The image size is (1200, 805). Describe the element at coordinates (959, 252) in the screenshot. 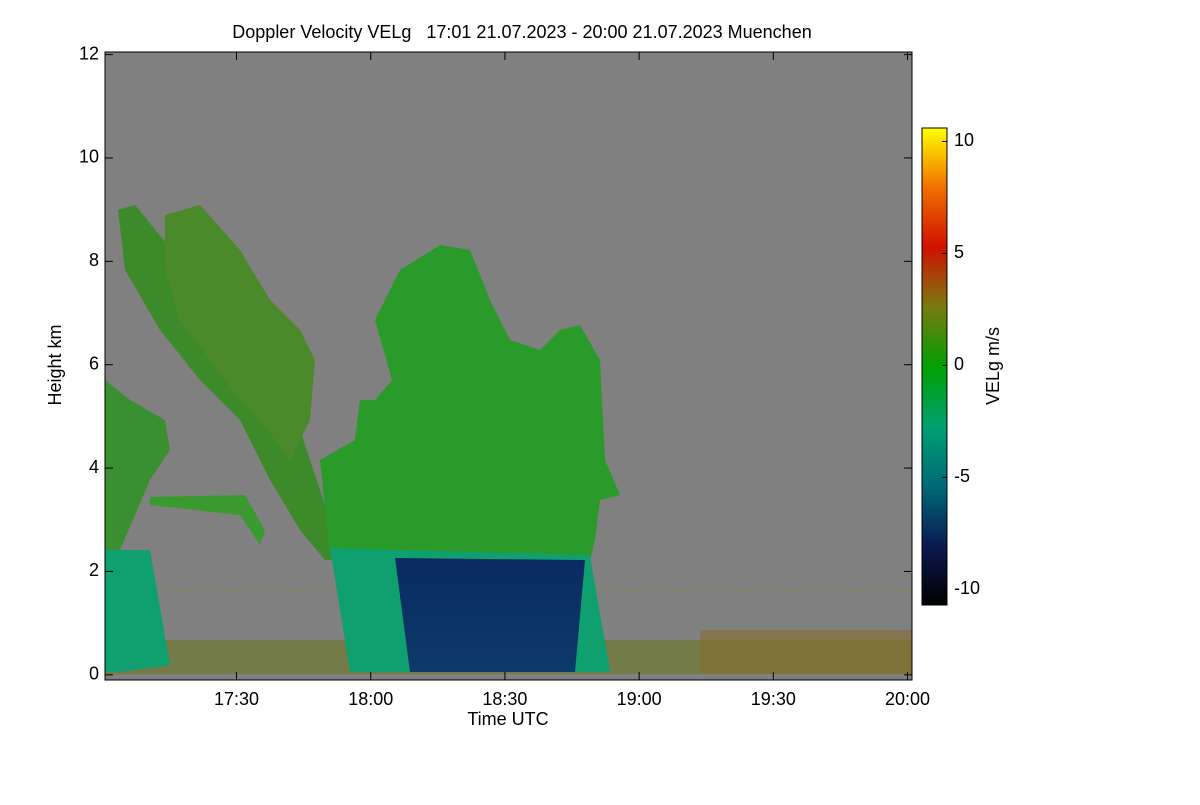

I see `colorbar-tick-label: 5` at that location.